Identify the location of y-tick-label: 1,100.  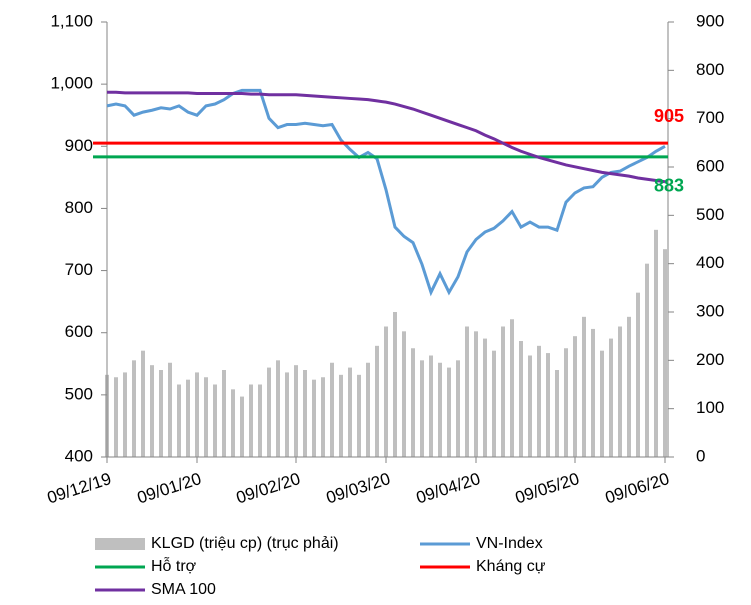
(71, 20).